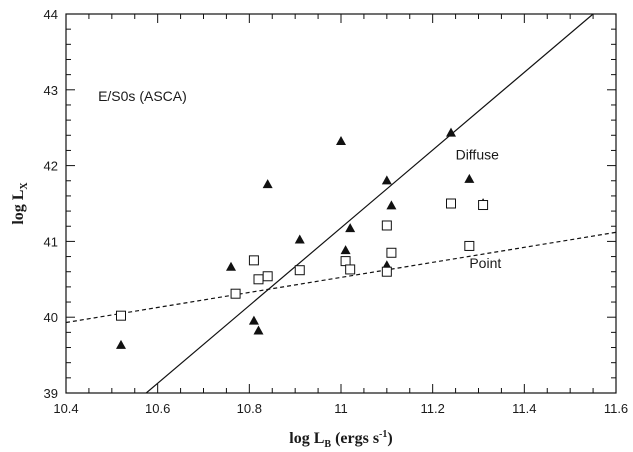  Describe the element at coordinates (485, 263) in the screenshot. I see `annotation-2: Point` at that location.